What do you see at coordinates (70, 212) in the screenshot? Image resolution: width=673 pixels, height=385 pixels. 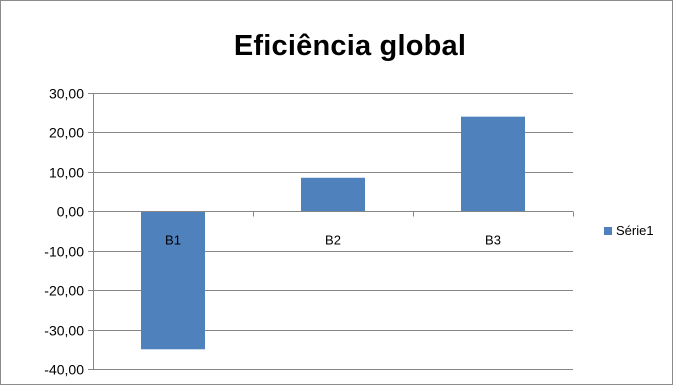 I see `y-tick-label: 0,00` at bounding box center [70, 212].